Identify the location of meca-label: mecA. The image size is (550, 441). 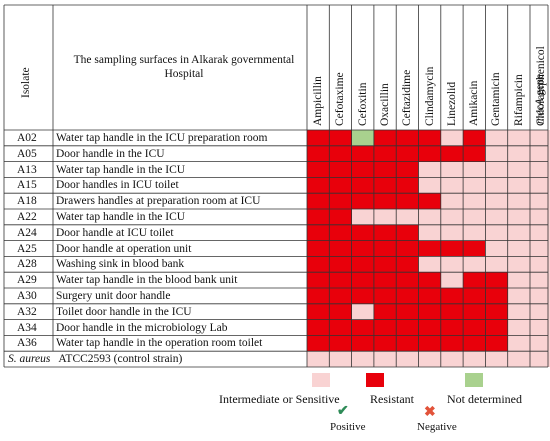
(540, 111).